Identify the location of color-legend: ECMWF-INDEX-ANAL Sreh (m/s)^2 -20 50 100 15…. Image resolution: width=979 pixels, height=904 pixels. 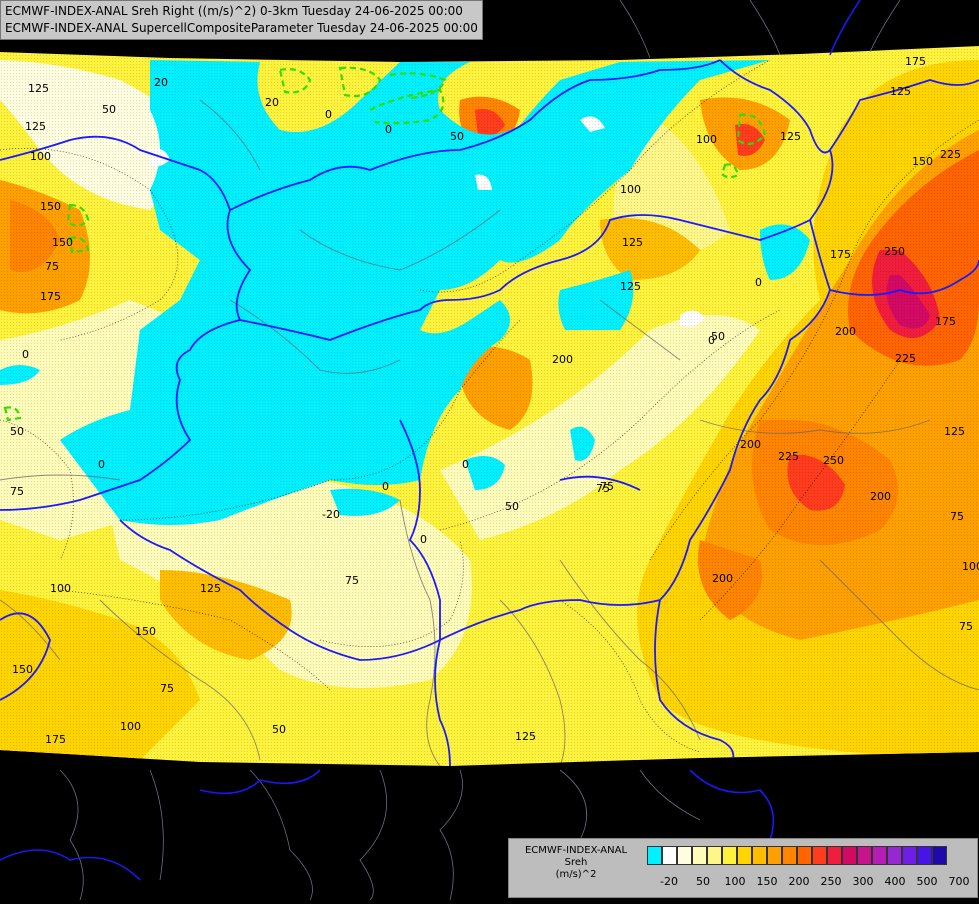
(743, 868).